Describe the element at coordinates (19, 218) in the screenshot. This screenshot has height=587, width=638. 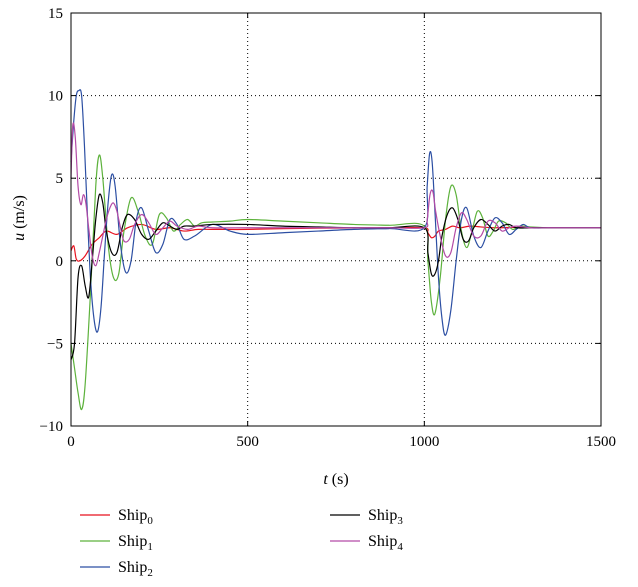
I see `y-axis-label: u (m/s)` at that location.